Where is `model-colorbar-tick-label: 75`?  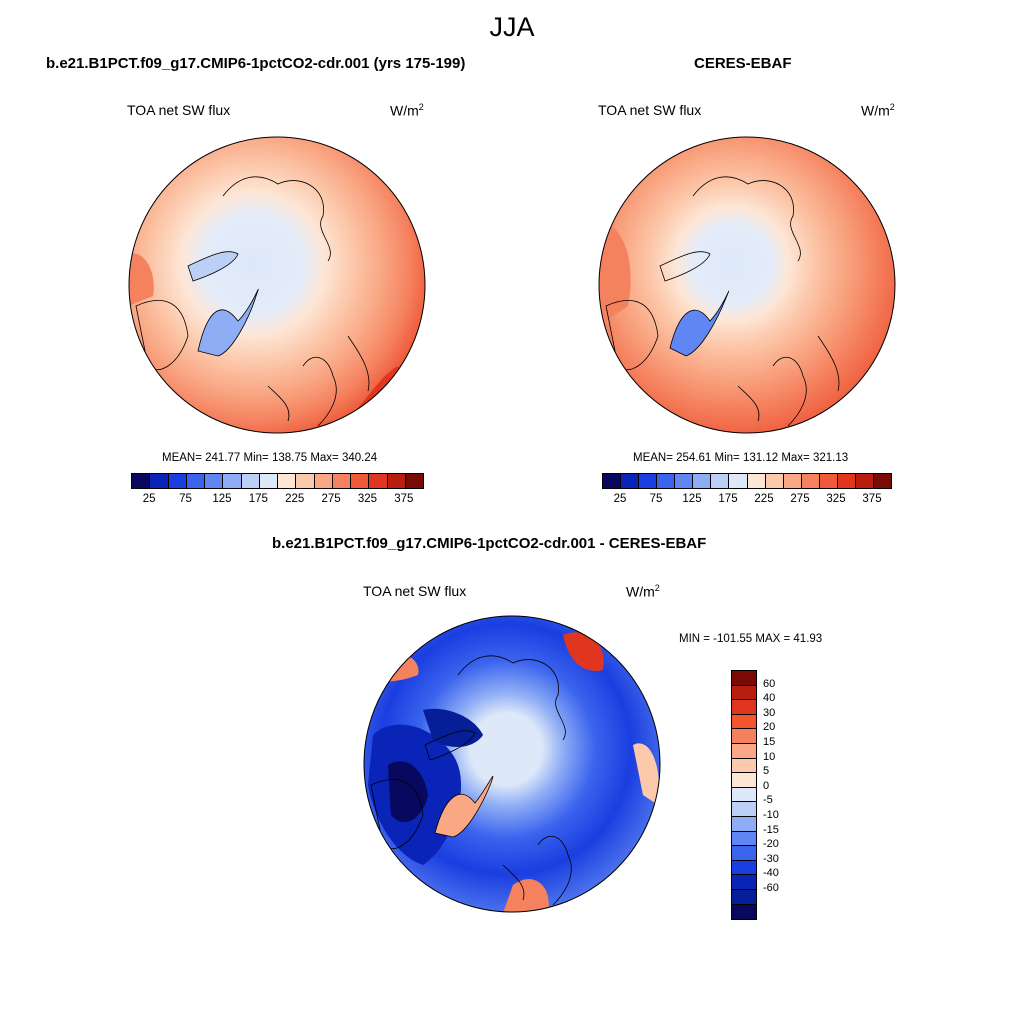
model-colorbar-tick-label: 75 is located at coordinates (185, 499).